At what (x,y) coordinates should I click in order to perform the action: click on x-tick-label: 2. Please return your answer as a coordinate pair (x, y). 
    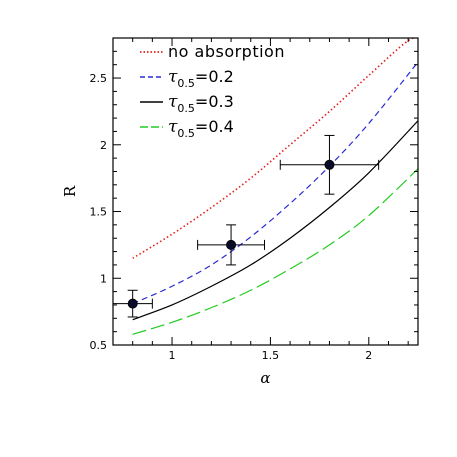
    Looking at the image, I should click on (368, 355).